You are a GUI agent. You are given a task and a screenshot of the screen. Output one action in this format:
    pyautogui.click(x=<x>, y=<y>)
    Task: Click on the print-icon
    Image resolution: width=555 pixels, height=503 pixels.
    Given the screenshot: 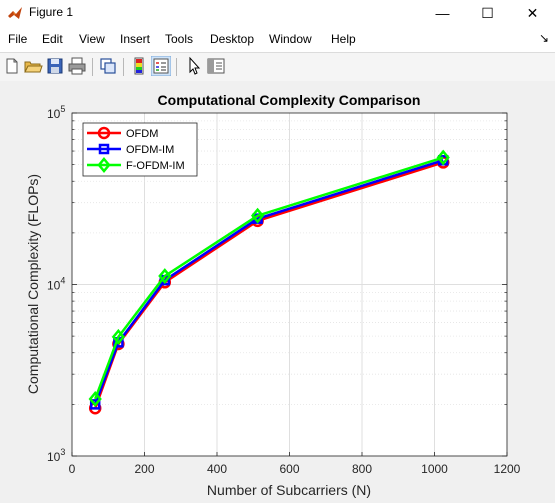 What is the action you would take?
    pyautogui.click(x=77, y=66)
    